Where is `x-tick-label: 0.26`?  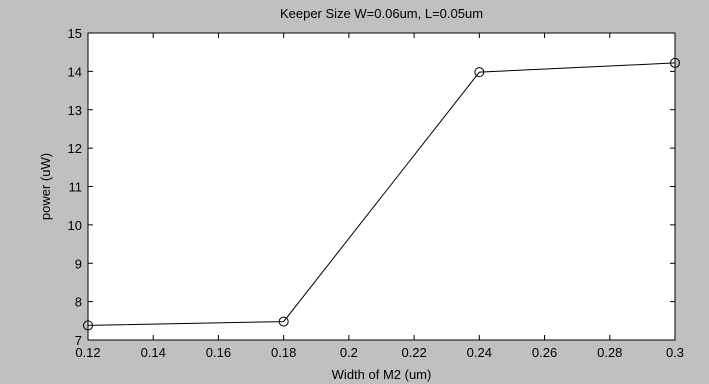
x-tick-label: 0.26 is located at coordinates (544, 352).